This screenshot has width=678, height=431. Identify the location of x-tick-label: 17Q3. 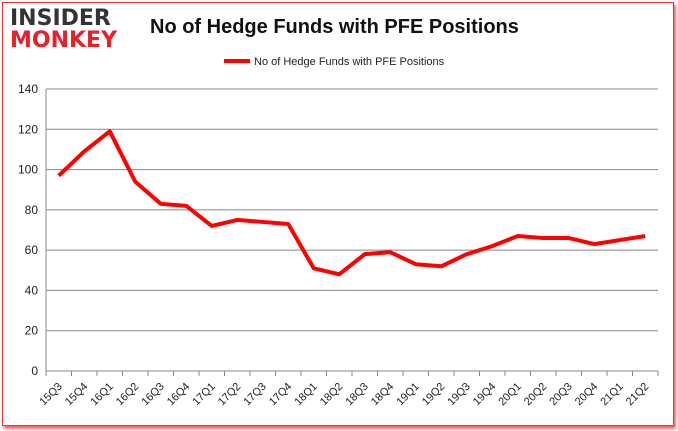
(255, 395).